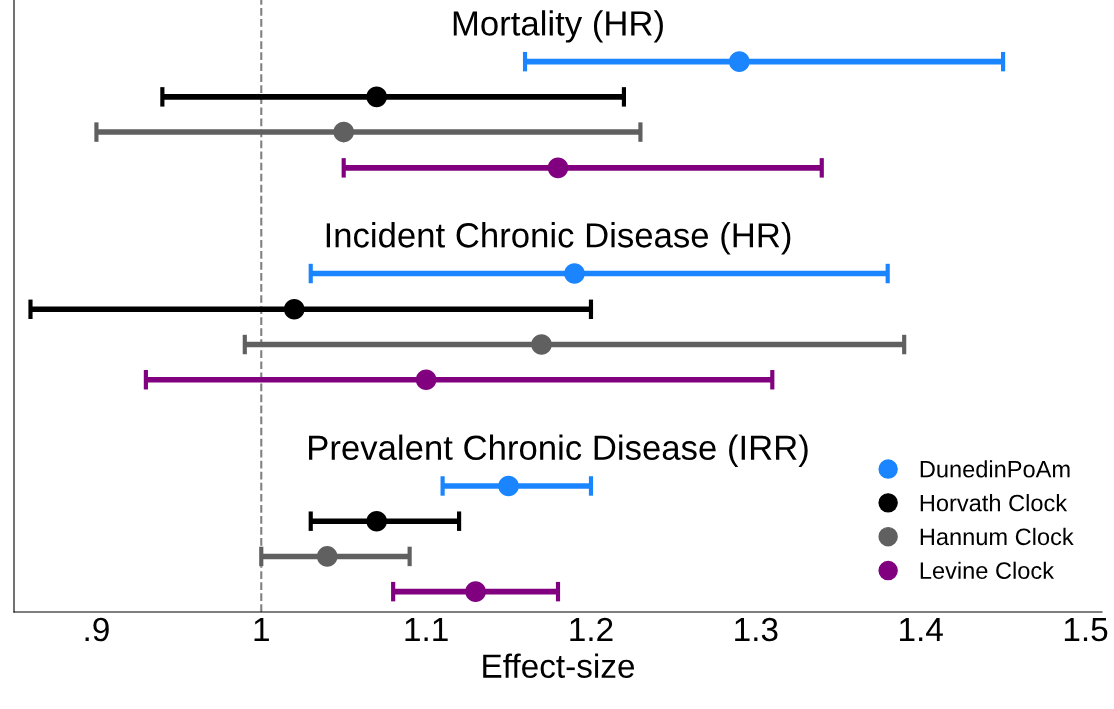 Image resolution: width=1114 pixels, height=709 pixels. What do you see at coordinates (97, 629) in the screenshot?
I see `x-tick-label: .9` at bounding box center [97, 629].